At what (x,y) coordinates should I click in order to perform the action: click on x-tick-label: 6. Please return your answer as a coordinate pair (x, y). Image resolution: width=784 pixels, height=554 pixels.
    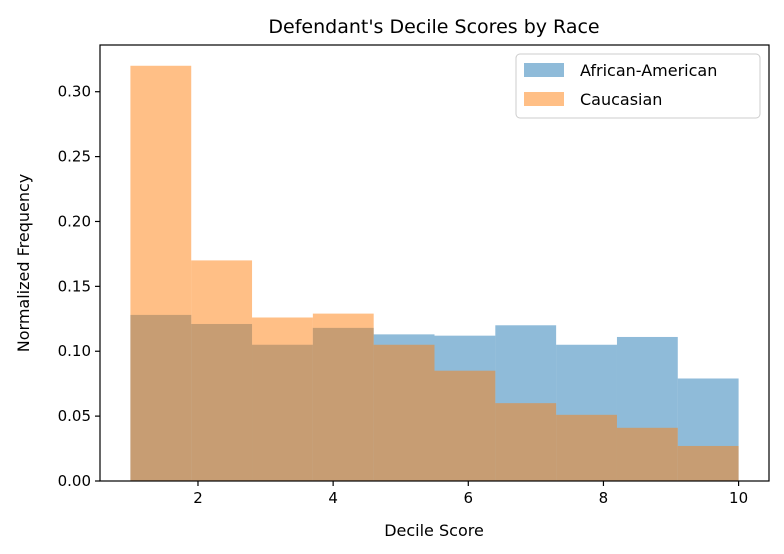
    Looking at the image, I should click on (469, 498).